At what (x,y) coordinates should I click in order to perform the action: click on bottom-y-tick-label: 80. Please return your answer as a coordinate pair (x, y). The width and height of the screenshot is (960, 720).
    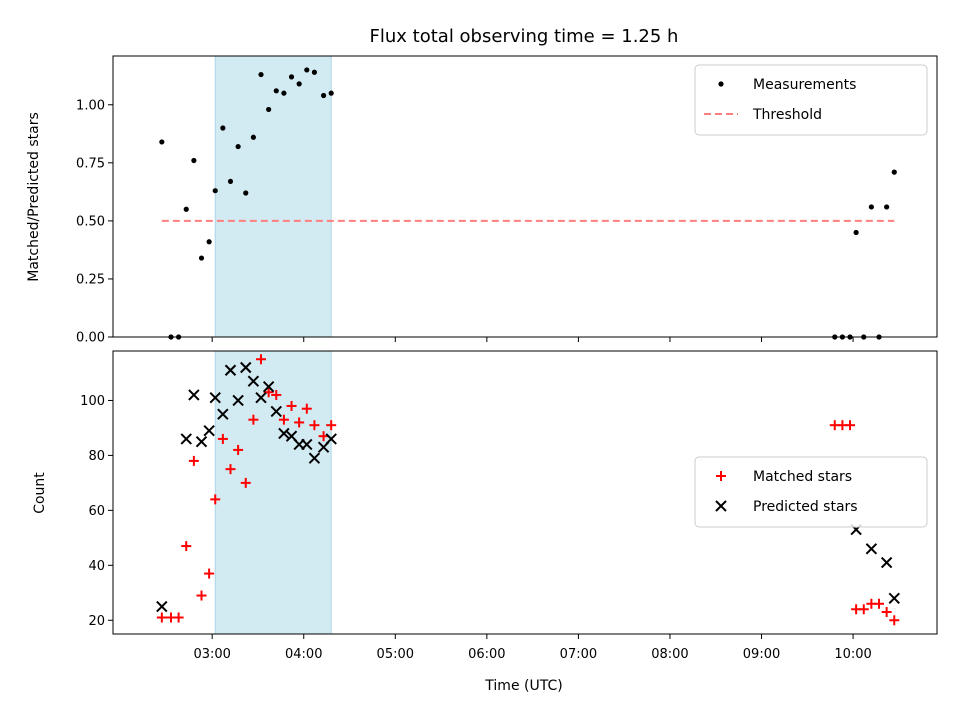
    Looking at the image, I should click on (96, 456).